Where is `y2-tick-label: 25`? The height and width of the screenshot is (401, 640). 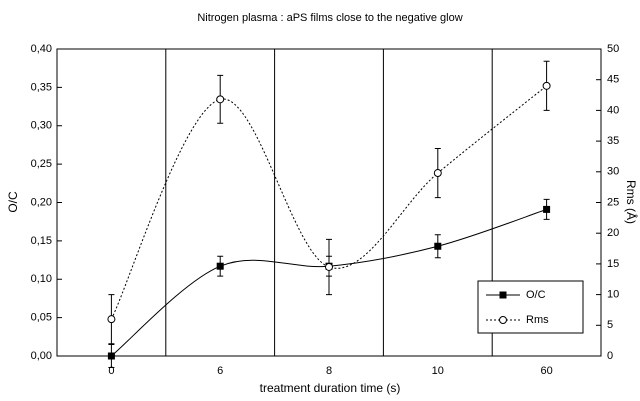 y2-tick-label: 25 is located at coordinates (613, 202).